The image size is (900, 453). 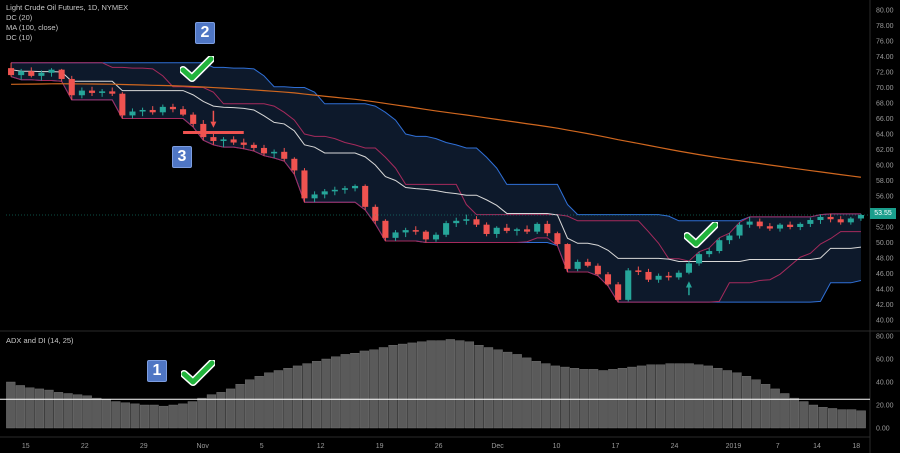 I want to click on adx-tick-label: 80.00, so click(x=885, y=337).